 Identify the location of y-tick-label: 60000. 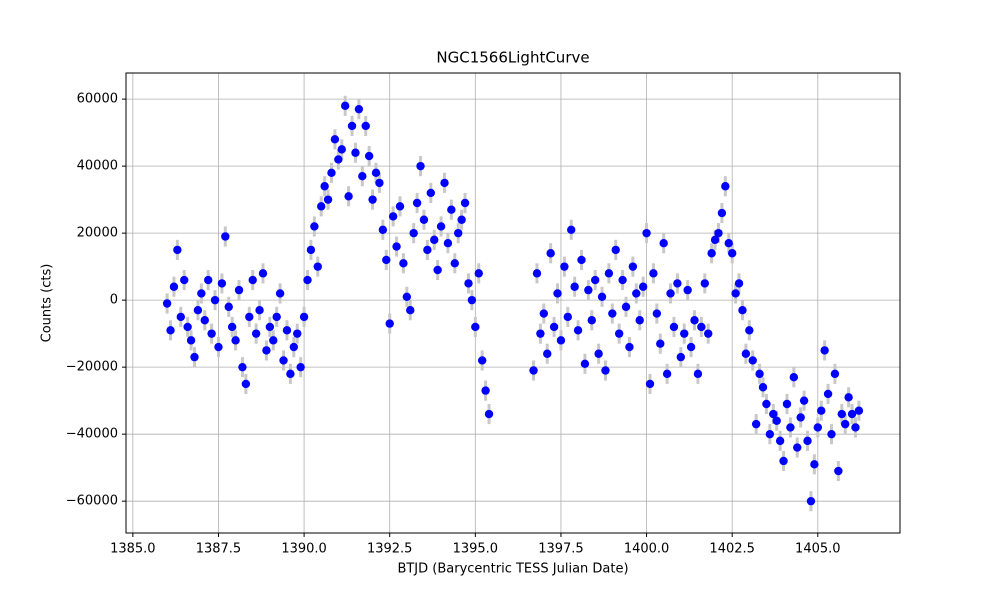
(97, 99).